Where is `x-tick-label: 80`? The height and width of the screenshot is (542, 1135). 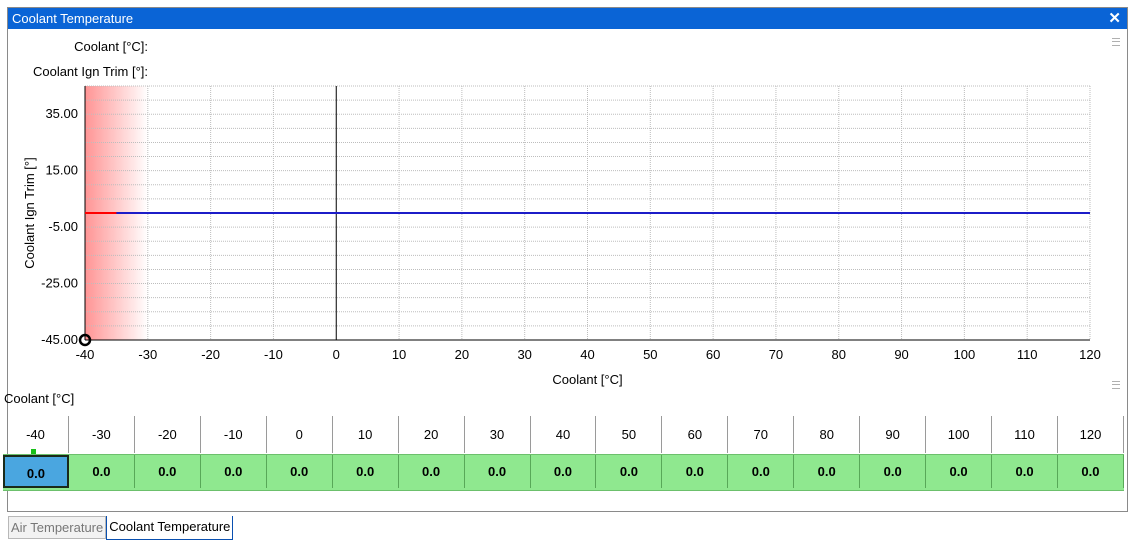 x-tick-label: 80 is located at coordinates (839, 354).